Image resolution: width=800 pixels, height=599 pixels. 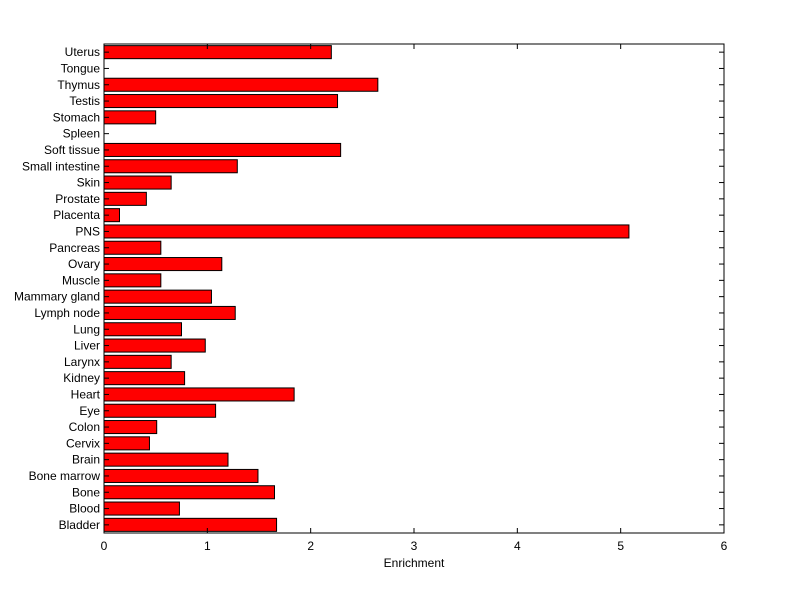 What do you see at coordinates (207, 546) in the screenshot?
I see `x-tick-label: 1` at bounding box center [207, 546].